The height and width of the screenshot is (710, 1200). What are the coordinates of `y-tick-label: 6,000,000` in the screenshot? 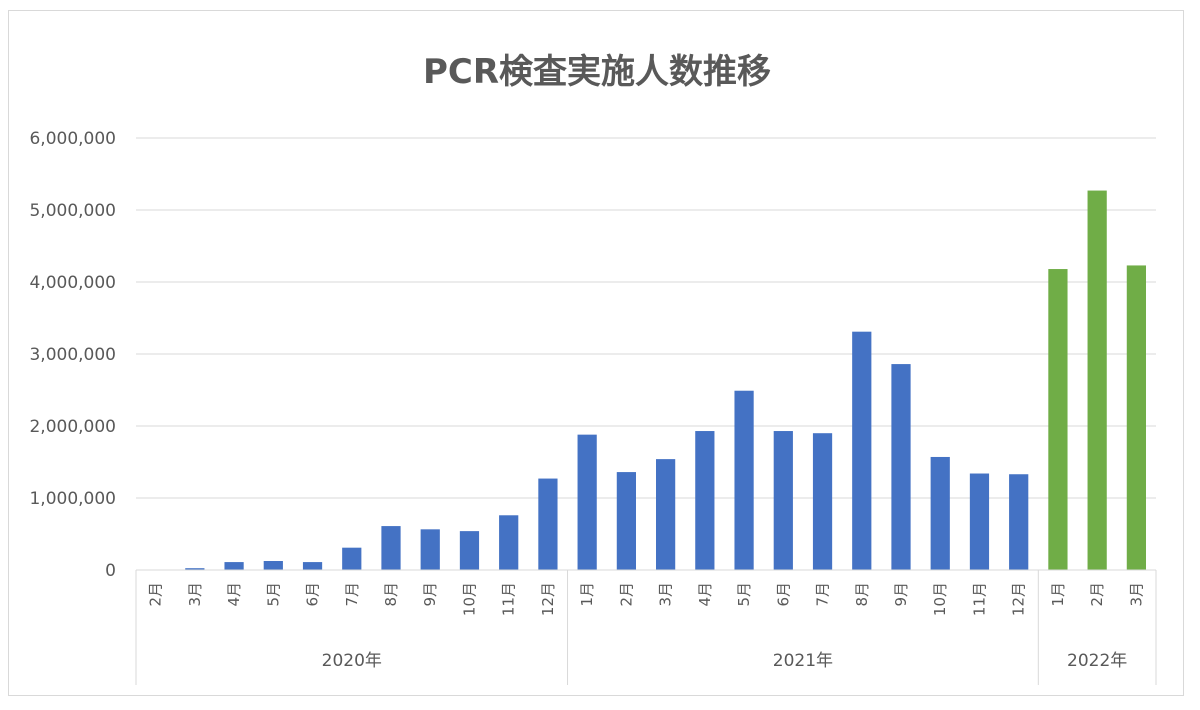 It's located at (72, 139).